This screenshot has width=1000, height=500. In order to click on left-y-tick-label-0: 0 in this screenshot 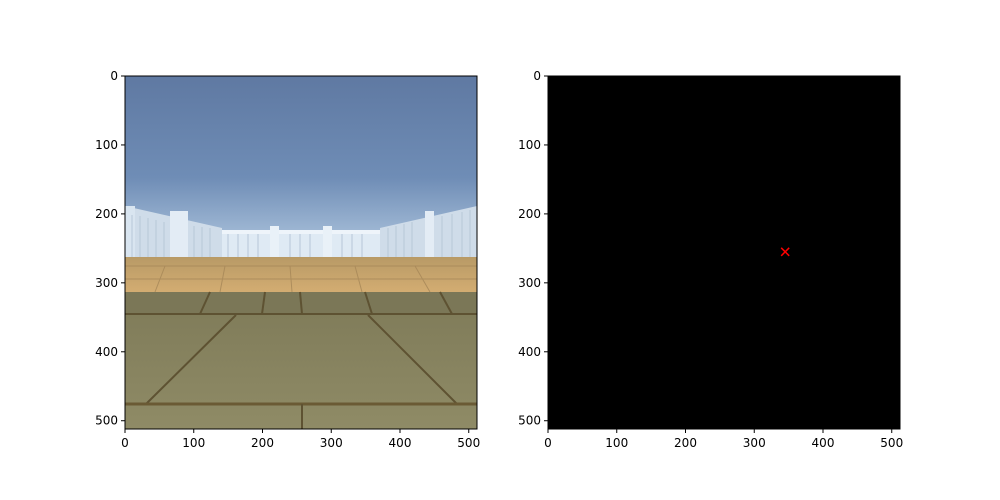, I will do `click(114, 76)`.